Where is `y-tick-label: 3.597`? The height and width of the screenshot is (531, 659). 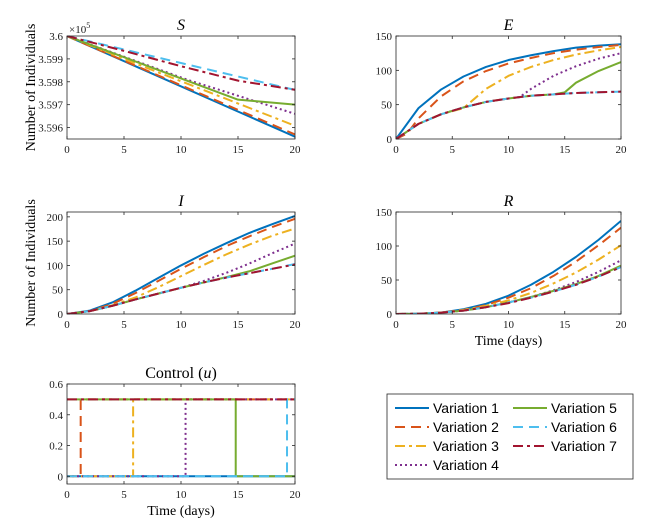
y-tick-label: 3.597 is located at coordinates (50, 106).